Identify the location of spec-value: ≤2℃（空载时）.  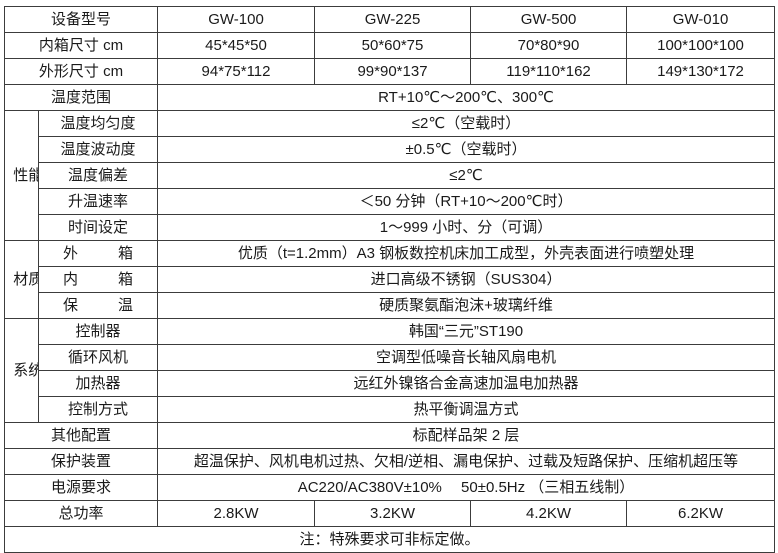
(466, 123).